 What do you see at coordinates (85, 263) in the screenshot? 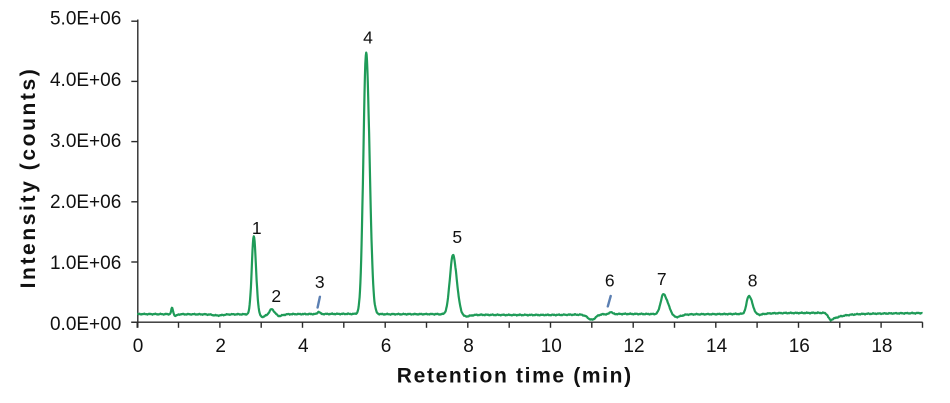
I see `svg-text: 1.0E+06` at bounding box center [85, 263].